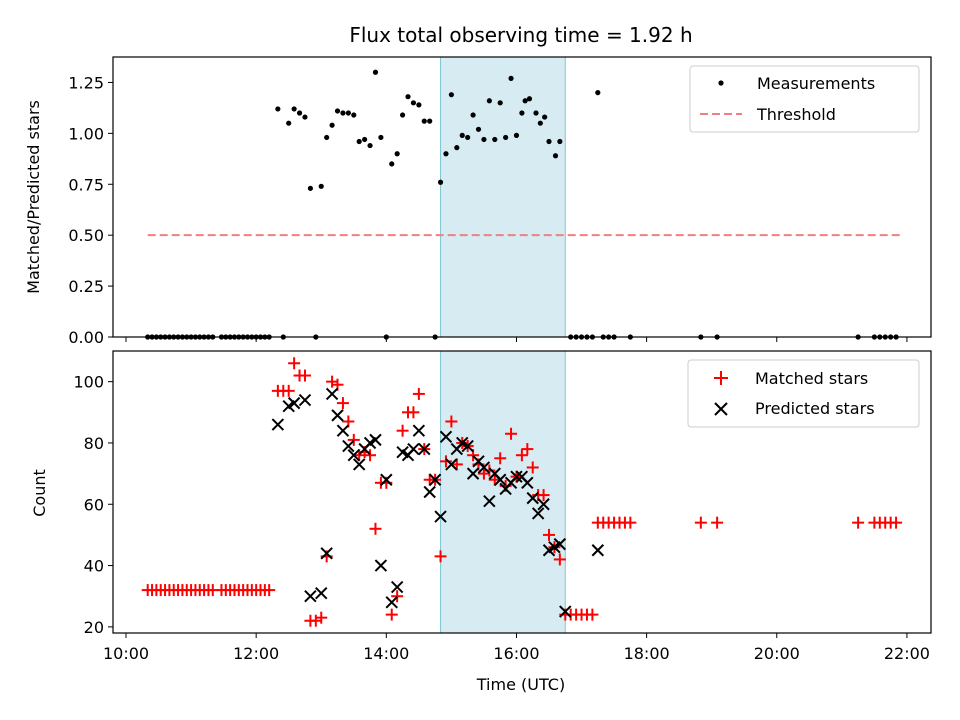 This screenshot has width=960, height=720. What do you see at coordinates (94, 504) in the screenshot?
I see `bottom-y-tick-label: 60` at bounding box center [94, 504].